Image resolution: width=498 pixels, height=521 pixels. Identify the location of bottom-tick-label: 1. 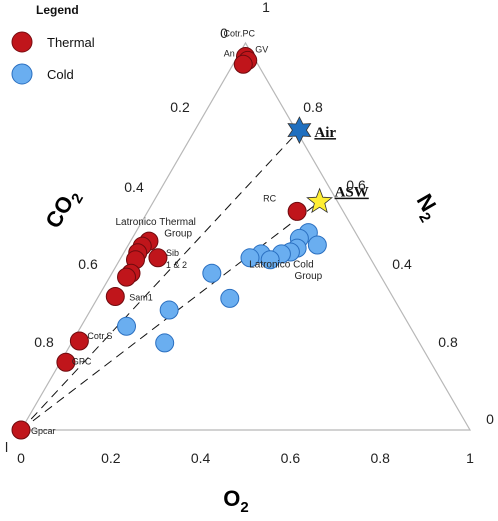
(470, 458).